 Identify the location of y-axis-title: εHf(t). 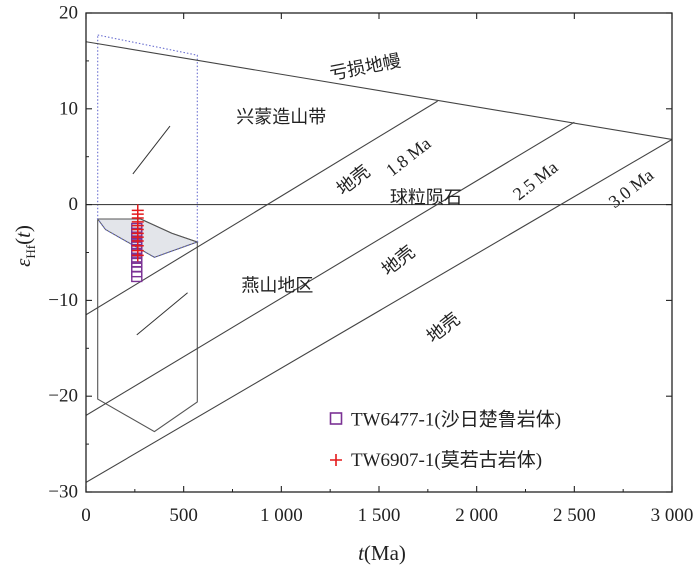
(24, 246).